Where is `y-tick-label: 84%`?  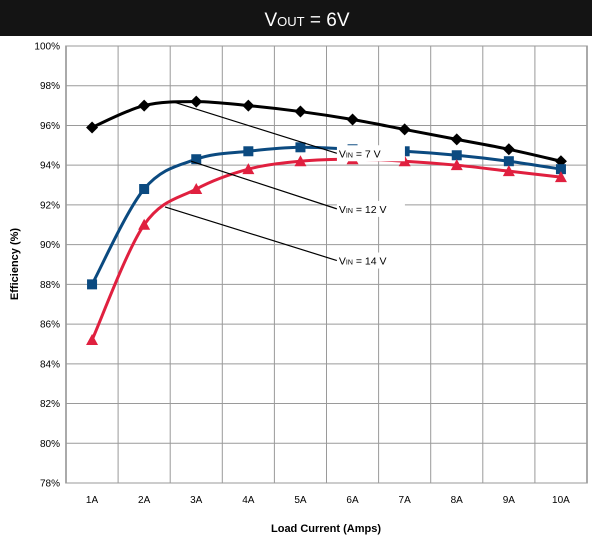
y-tick-label: 84% is located at coordinates (50, 364).